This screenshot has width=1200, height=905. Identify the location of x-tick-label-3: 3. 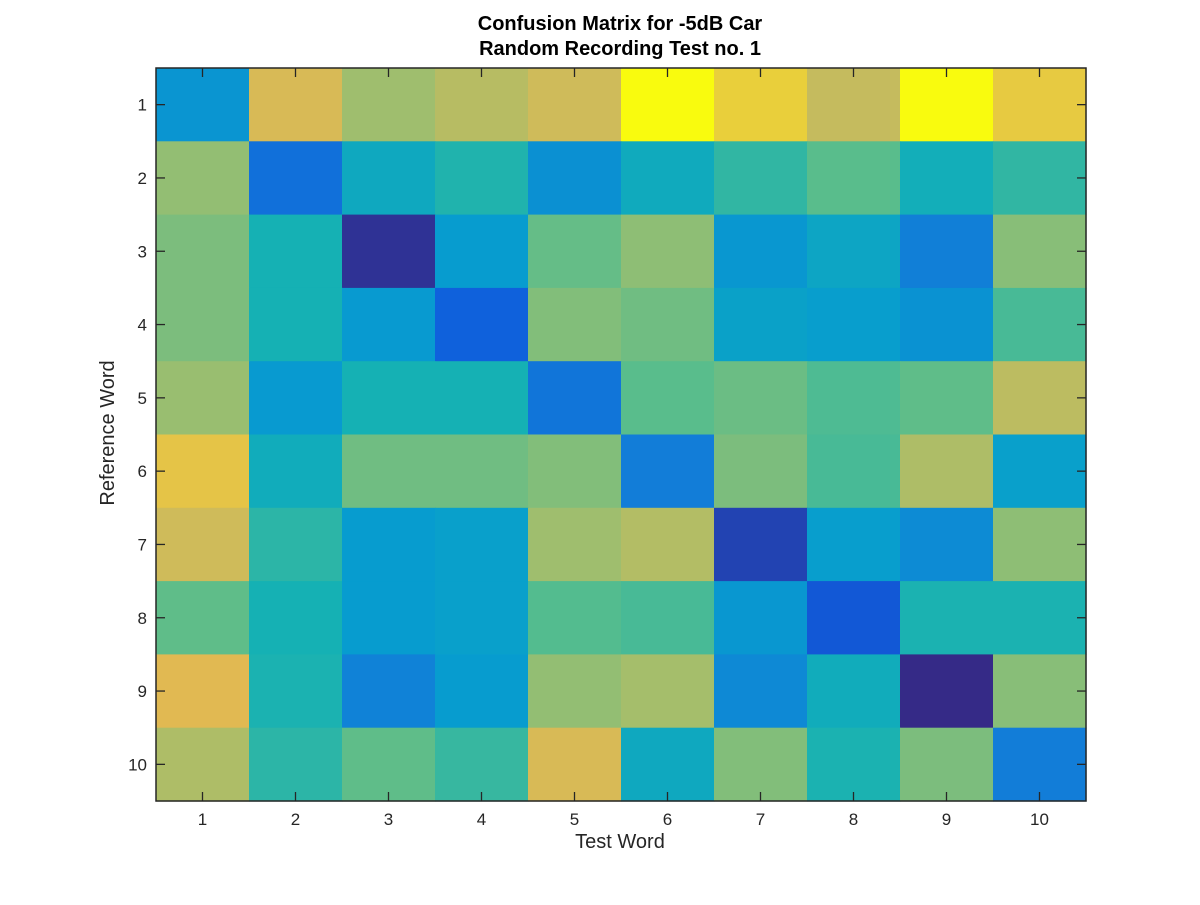
(388, 819).